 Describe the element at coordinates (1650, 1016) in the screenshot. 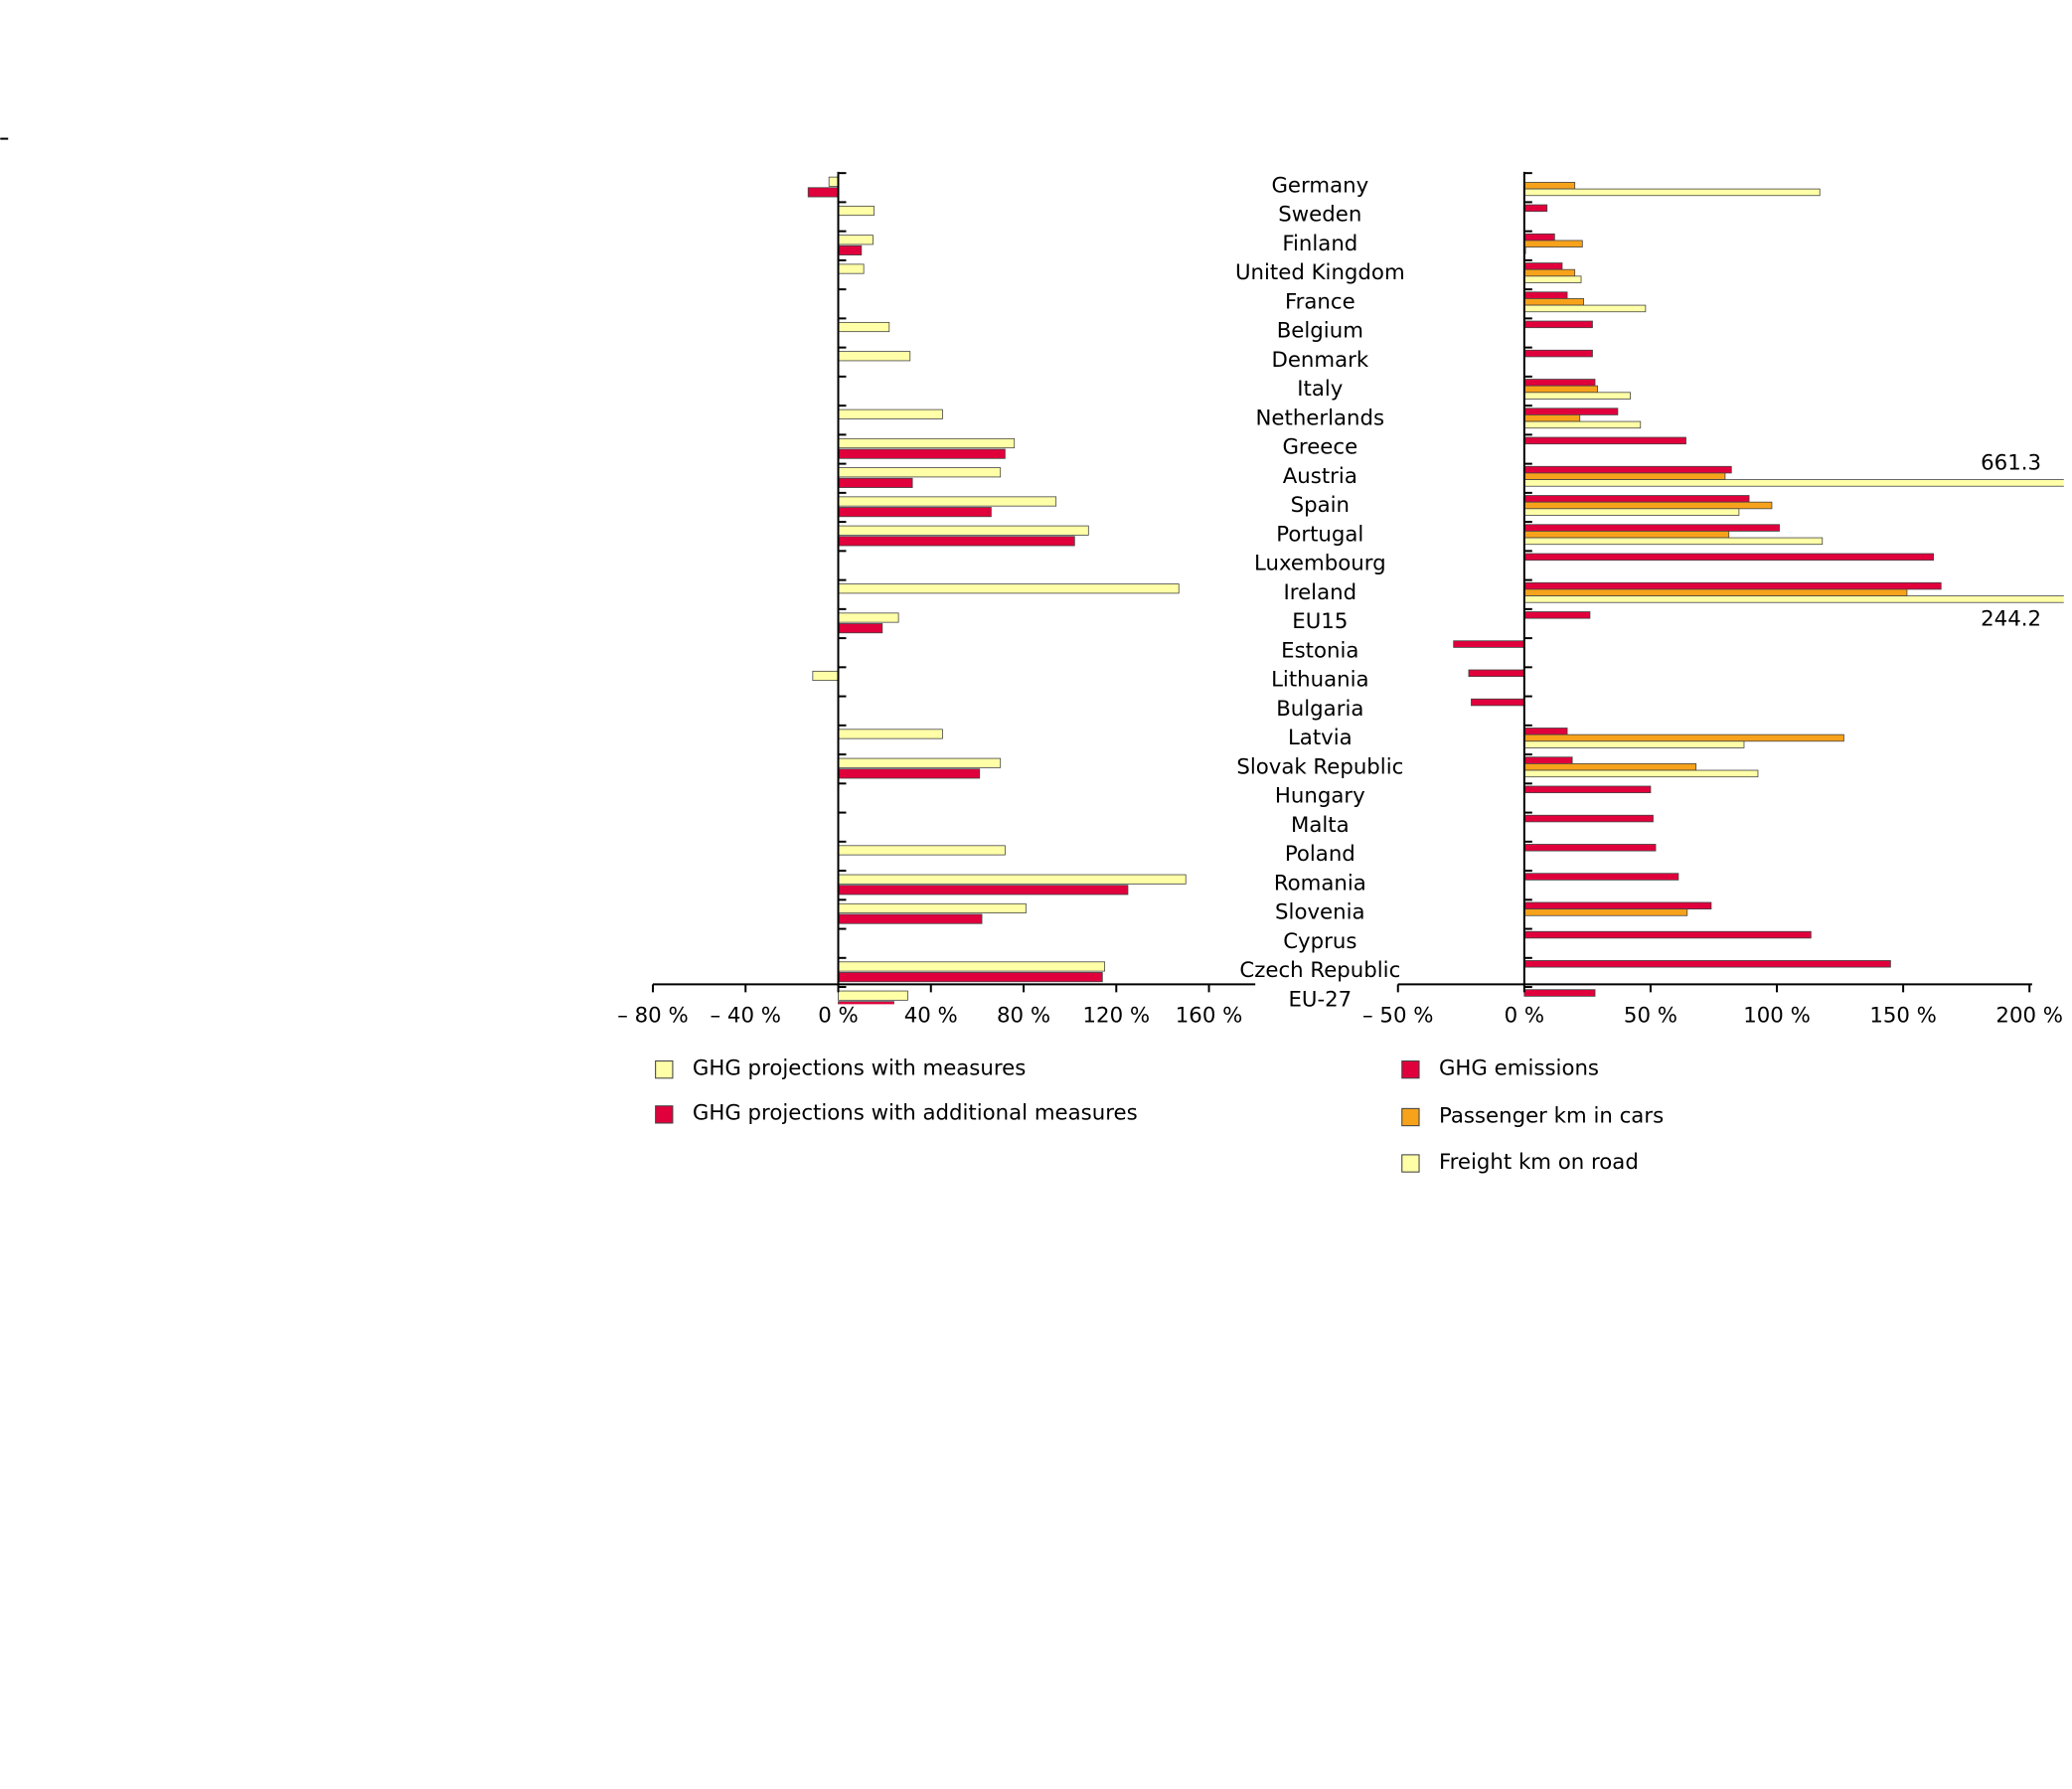

I see `x-tick-label: 50 %` at that location.